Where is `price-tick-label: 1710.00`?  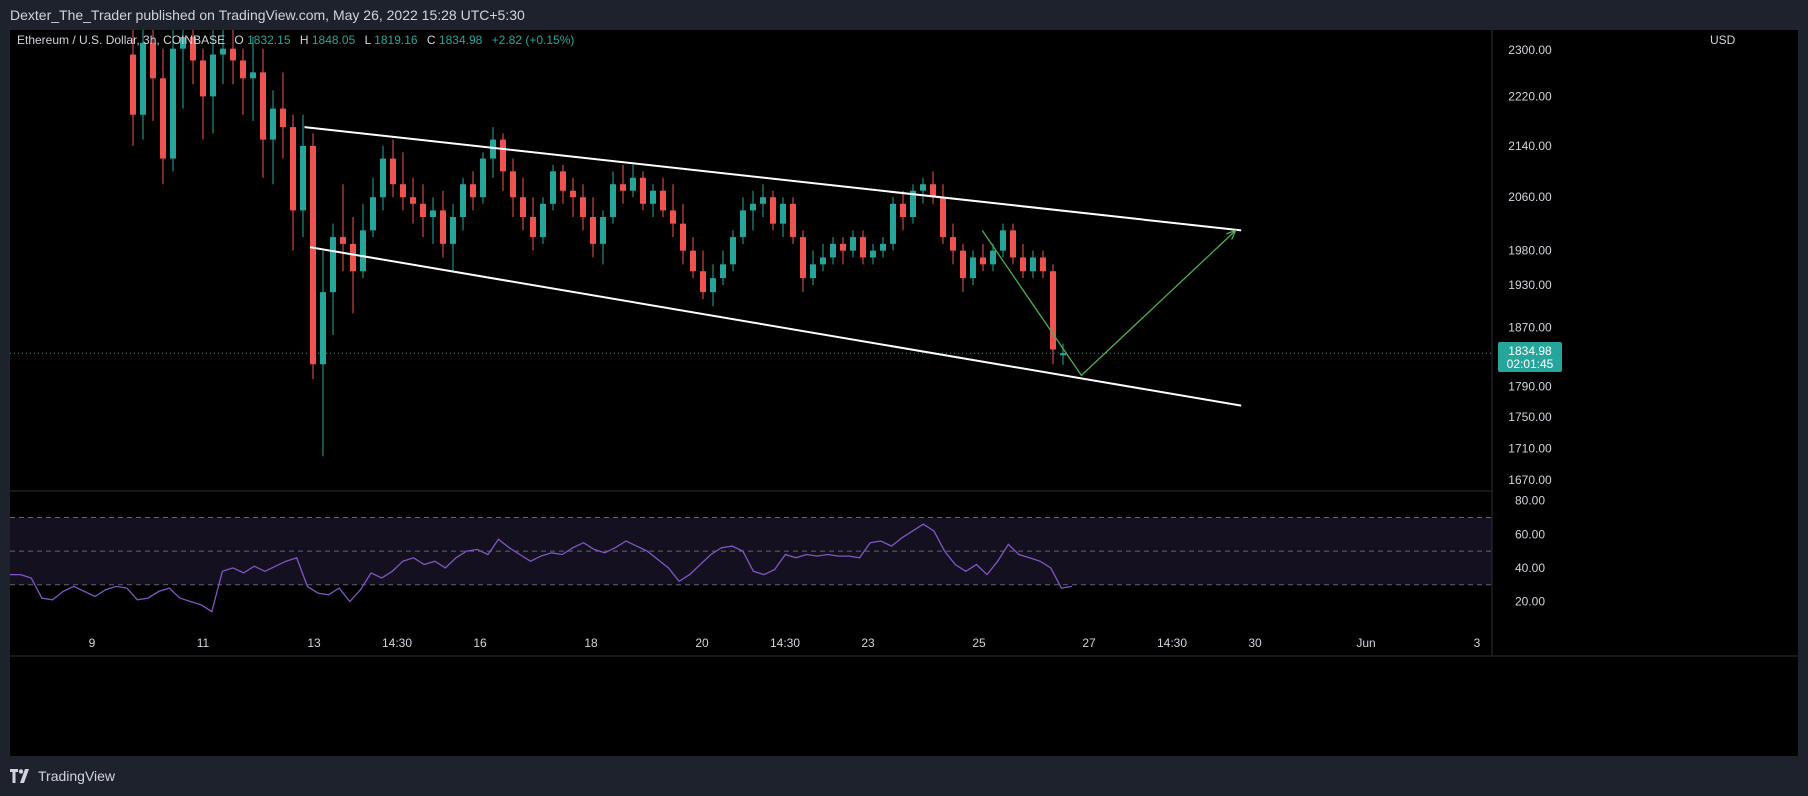
price-tick-label: 1710.00 is located at coordinates (1530, 448).